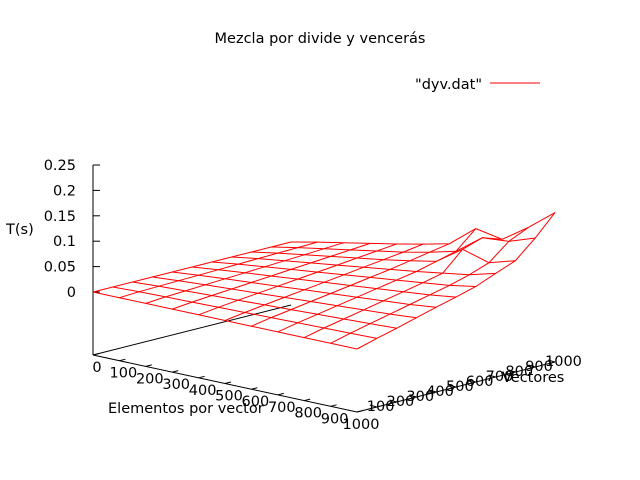 The image size is (640, 480). Describe the element at coordinates (320, 39) in the screenshot. I see `chart-title: Mezcla por divide y vencerás` at that location.